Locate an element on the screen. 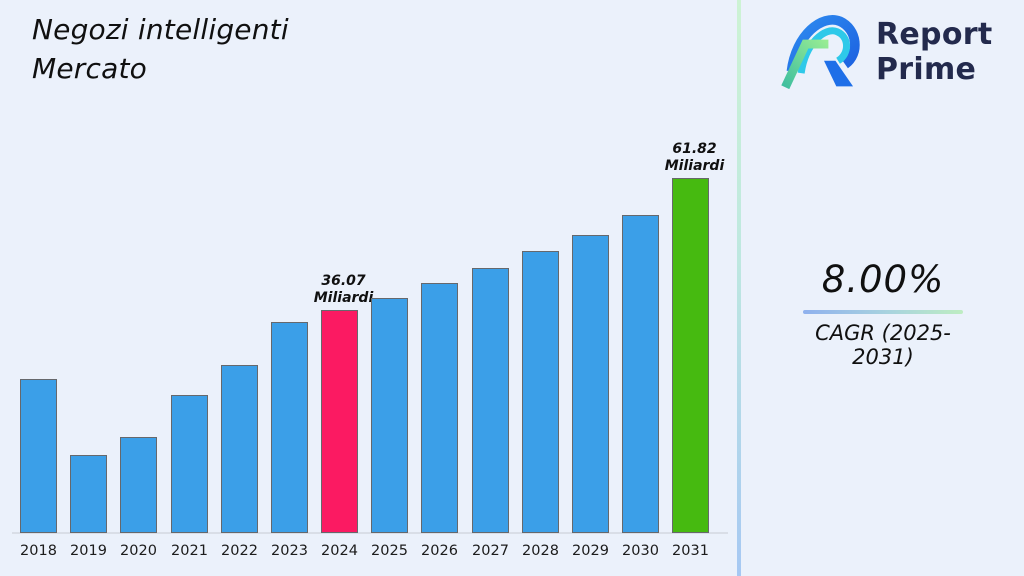 This screenshot has height=576, width=1024. x-tick-label-2026: 2026 is located at coordinates (439, 551).